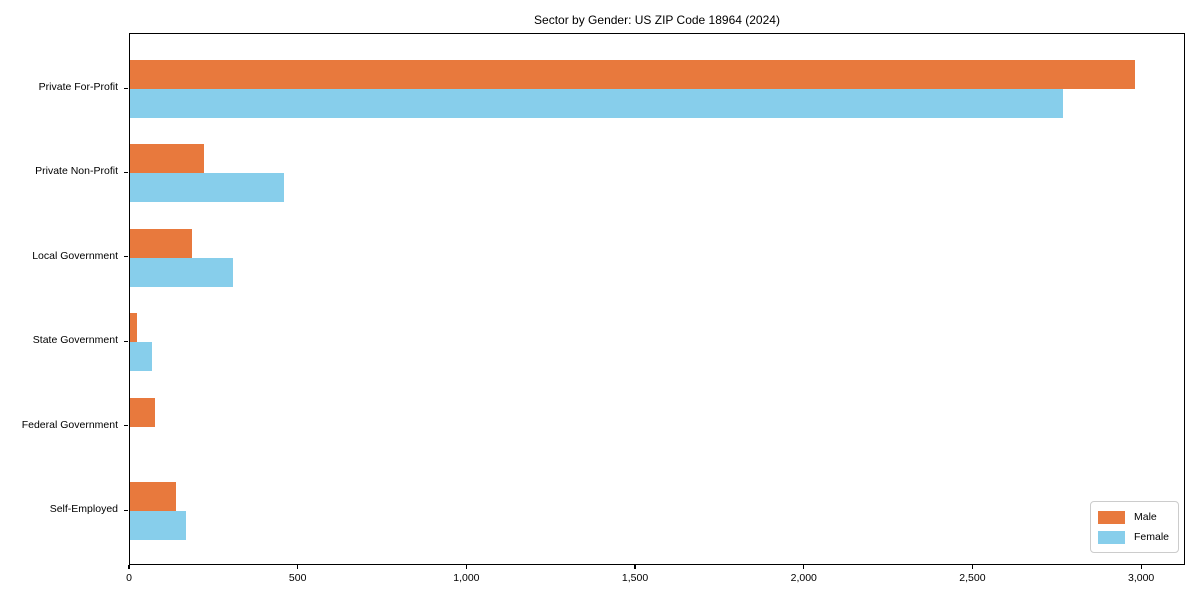 Image resolution: width=1200 pixels, height=600 pixels. What do you see at coordinates (1151, 537) in the screenshot?
I see `legend-label-female: Female` at bounding box center [1151, 537].